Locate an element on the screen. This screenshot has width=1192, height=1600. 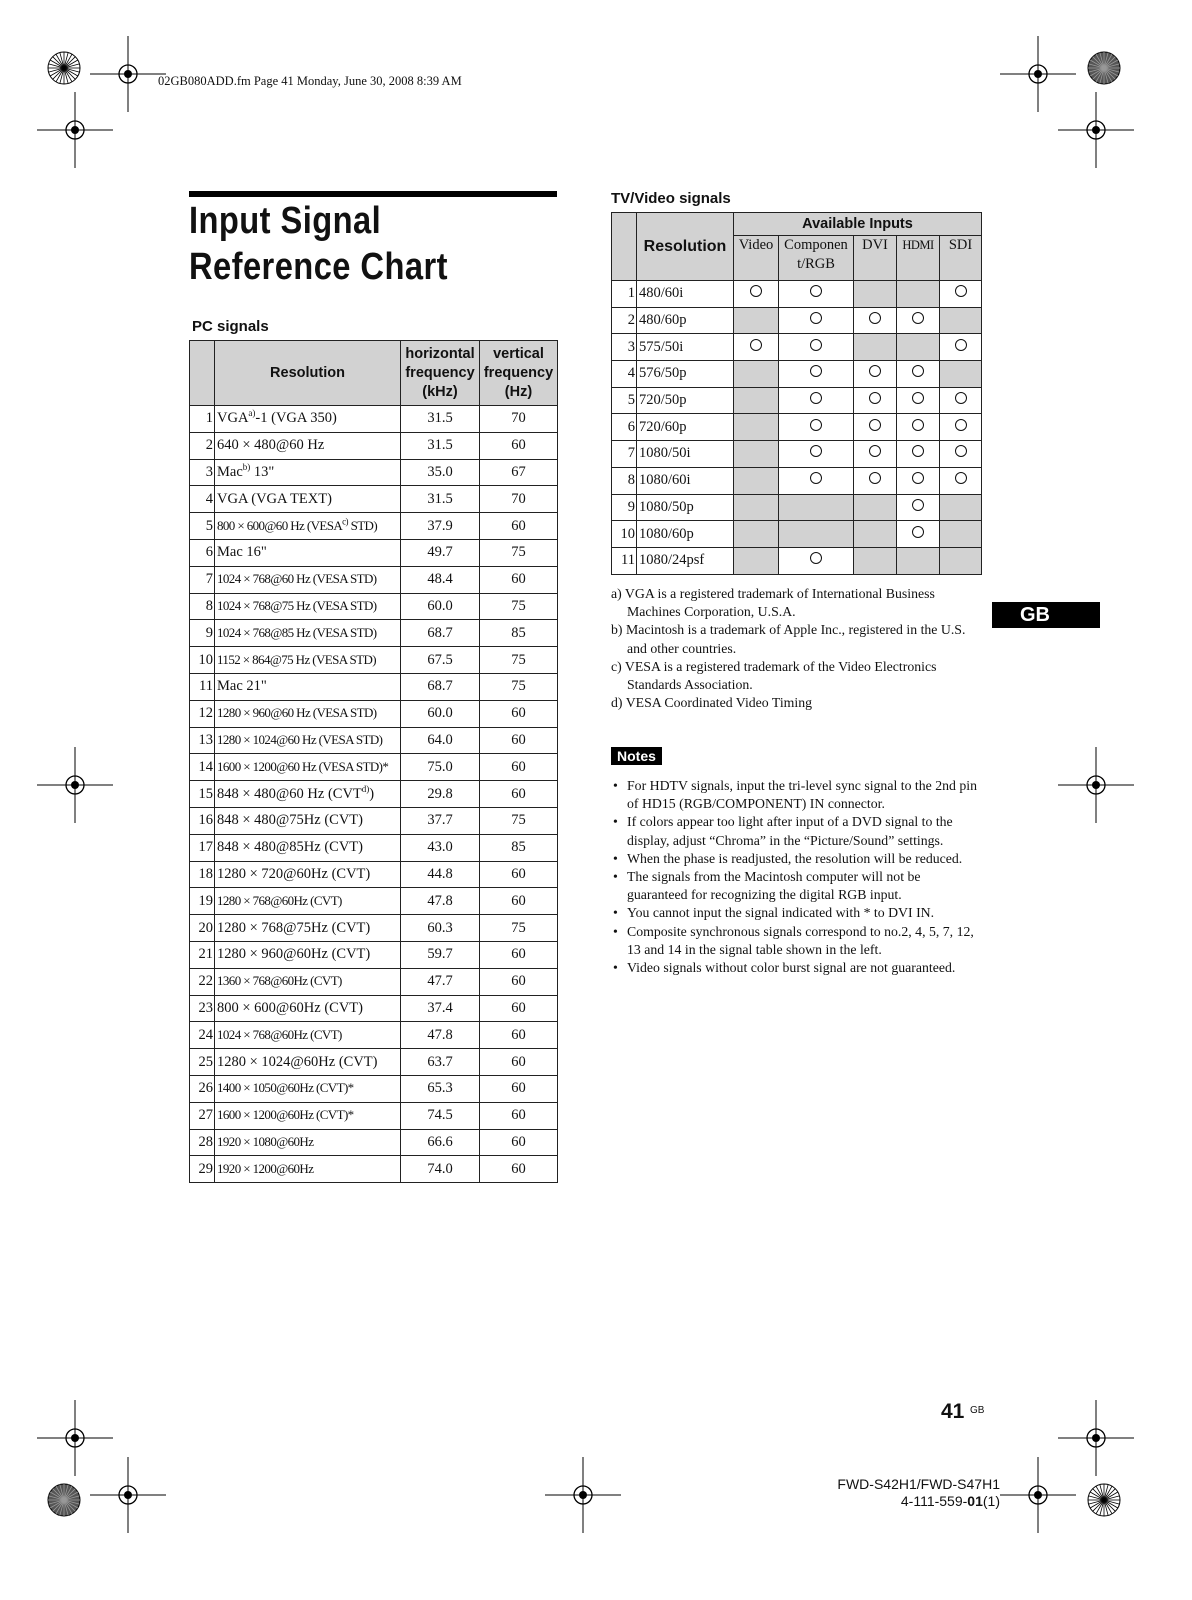
pc-signals-heading: PC signals is located at coordinates (230, 326).